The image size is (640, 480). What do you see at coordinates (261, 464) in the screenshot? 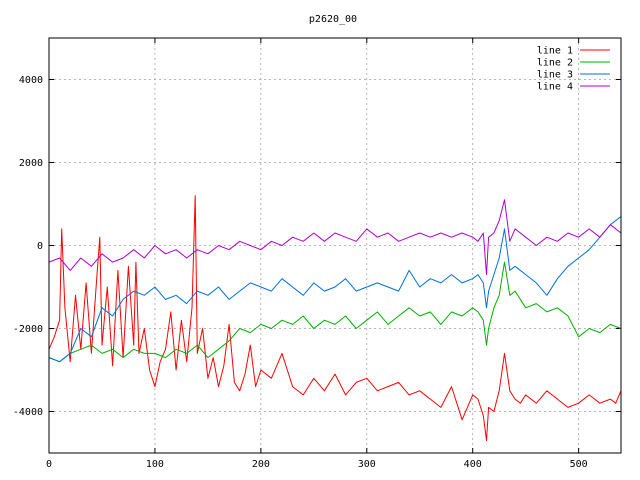
I see `x-tick-label: 200` at bounding box center [261, 464].